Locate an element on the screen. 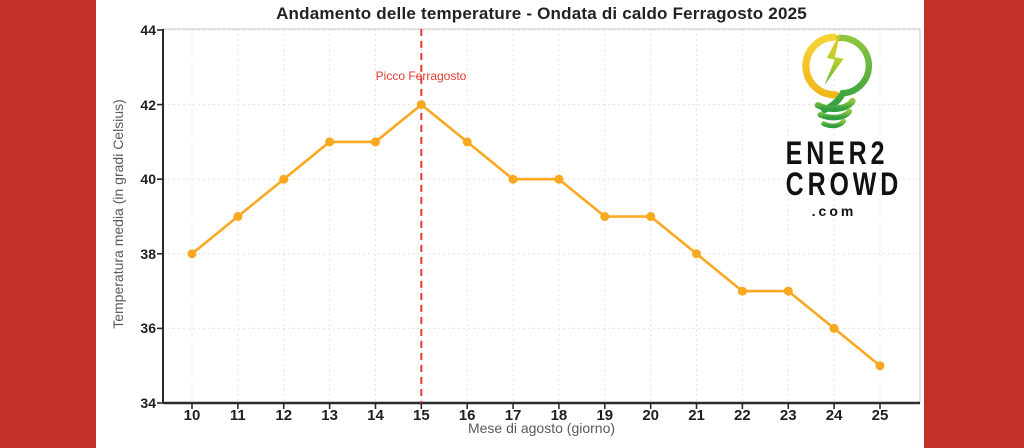  left-red-bar is located at coordinates (48, 224).